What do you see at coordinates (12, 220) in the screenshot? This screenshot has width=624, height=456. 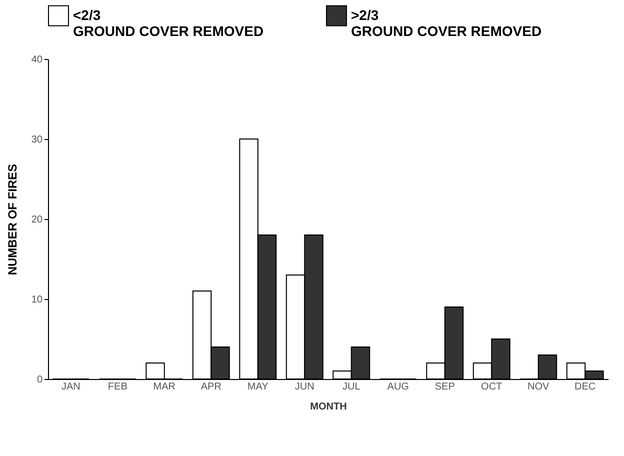 I see `y-axis-title: NUMBER OF FIRES` at bounding box center [12, 220].